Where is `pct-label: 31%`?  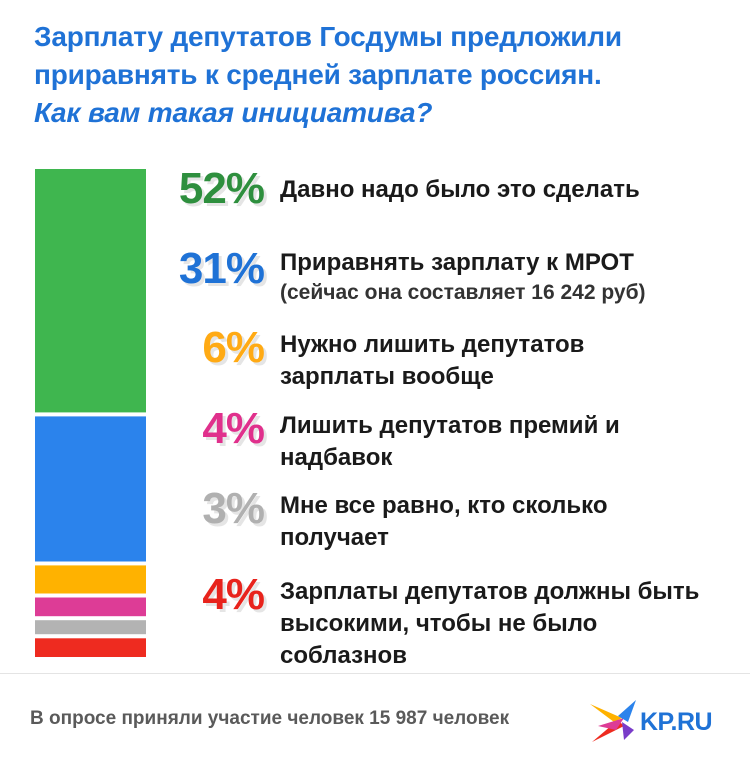
pct-label: 31% is located at coordinates (221, 268).